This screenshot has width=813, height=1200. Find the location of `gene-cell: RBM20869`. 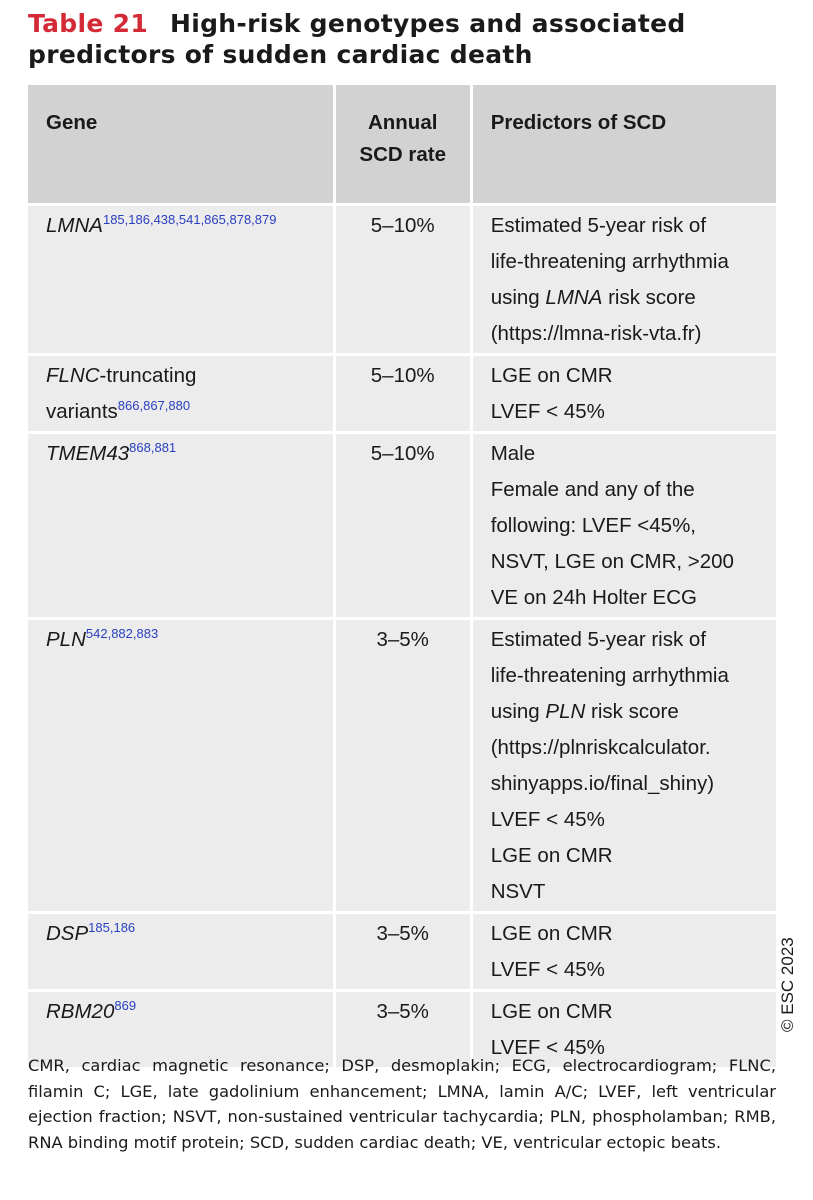

gene-cell: RBM20869 is located at coordinates (180, 1029).